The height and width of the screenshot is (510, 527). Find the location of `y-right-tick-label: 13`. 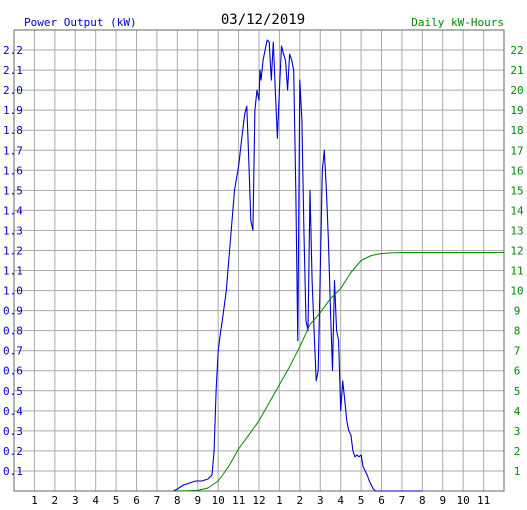

y-right-tick-label: 13 is located at coordinates (516, 230).